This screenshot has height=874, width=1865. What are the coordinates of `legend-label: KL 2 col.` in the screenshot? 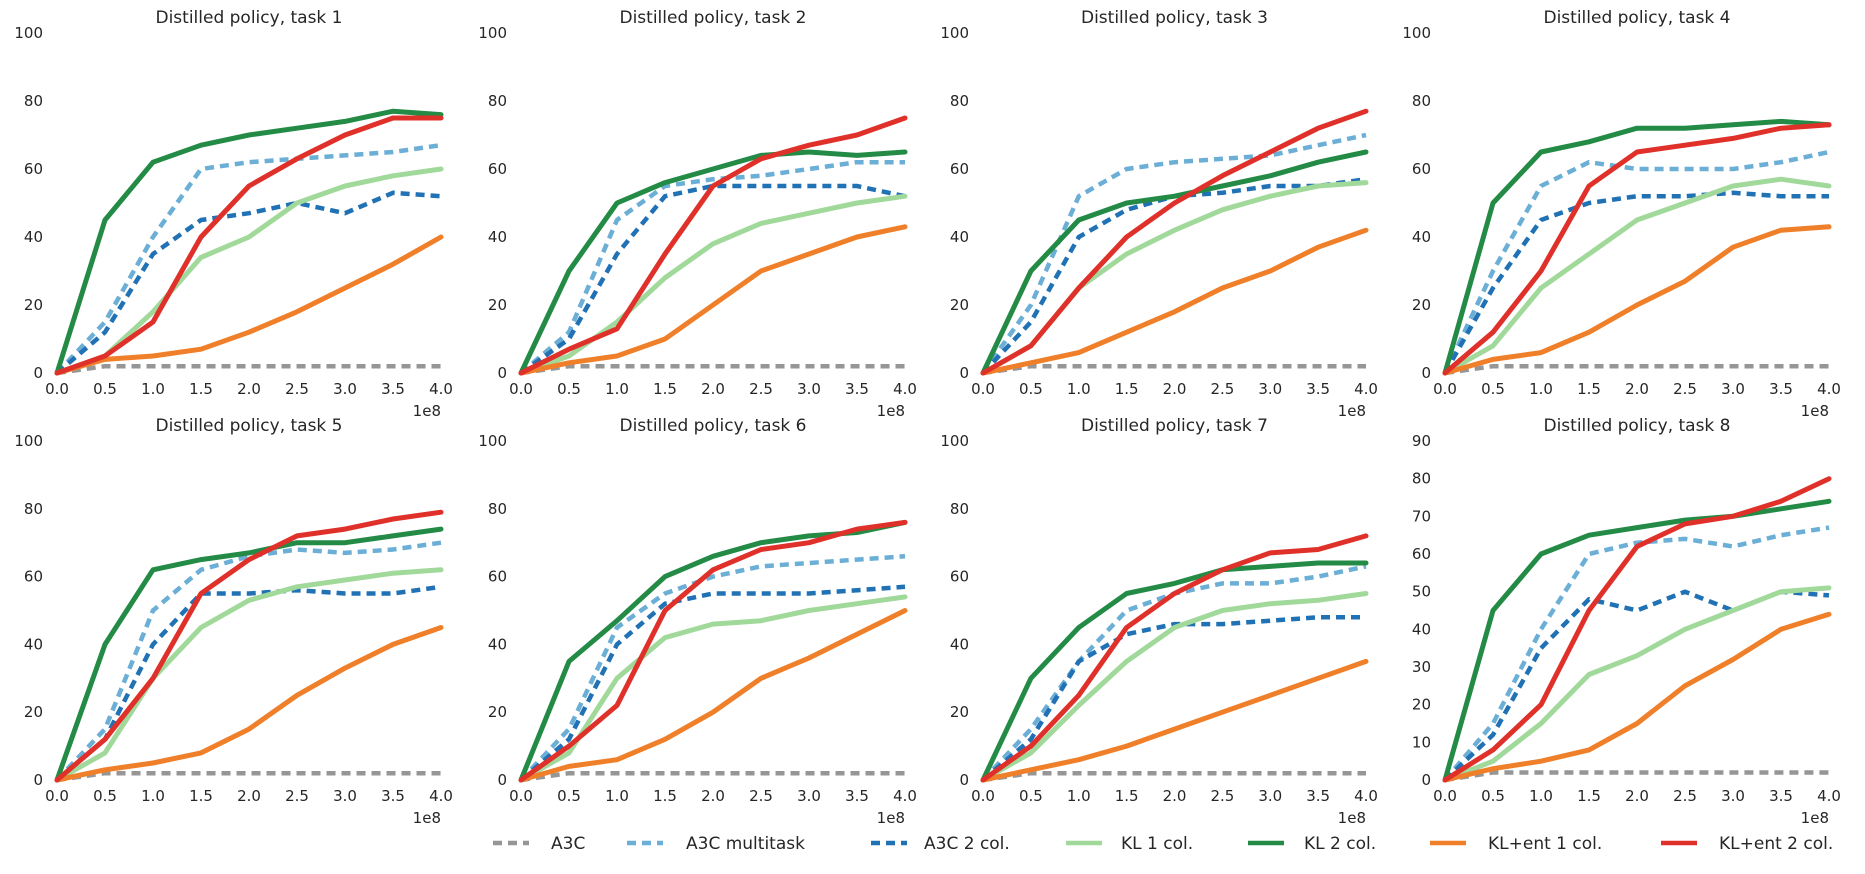 It's located at (1340, 844).